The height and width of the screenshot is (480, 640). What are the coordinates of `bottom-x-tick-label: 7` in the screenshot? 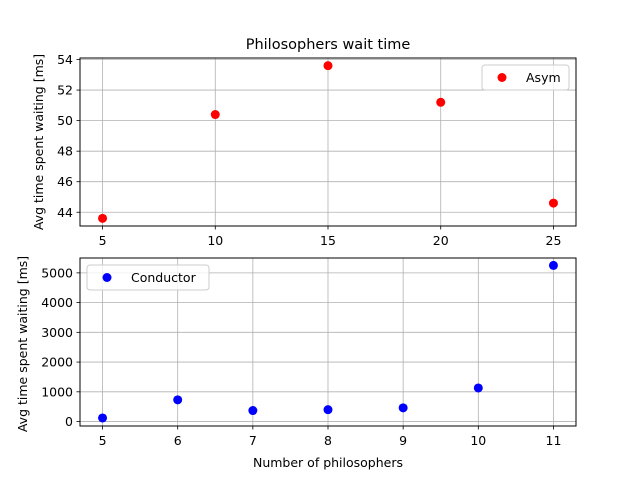 It's located at (253, 440).